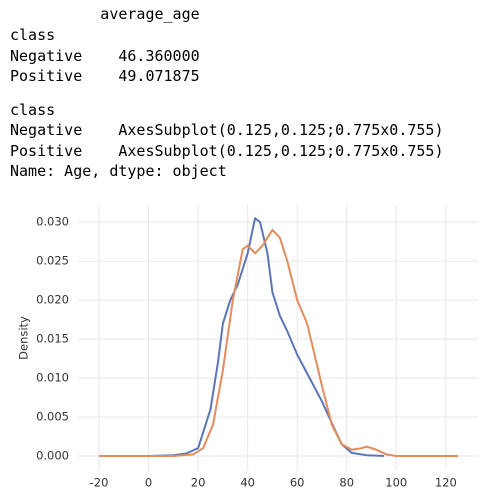  What do you see at coordinates (148, 483) in the screenshot?
I see `x-tick-label: 0` at bounding box center [148, 483].